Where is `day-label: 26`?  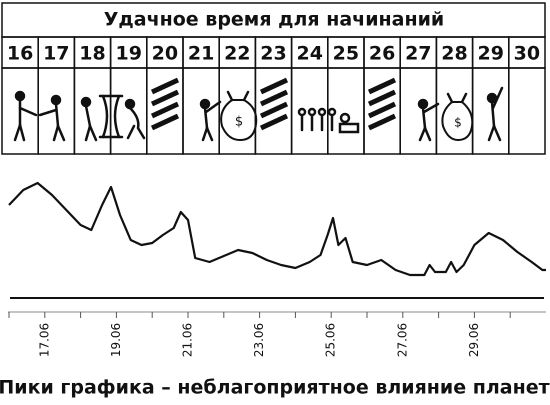
day-label: 26 is located at coordinates (382, 54).